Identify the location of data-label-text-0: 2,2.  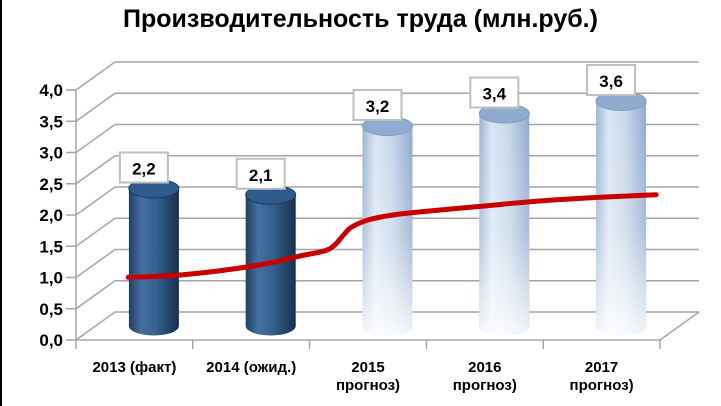
(144, 169).